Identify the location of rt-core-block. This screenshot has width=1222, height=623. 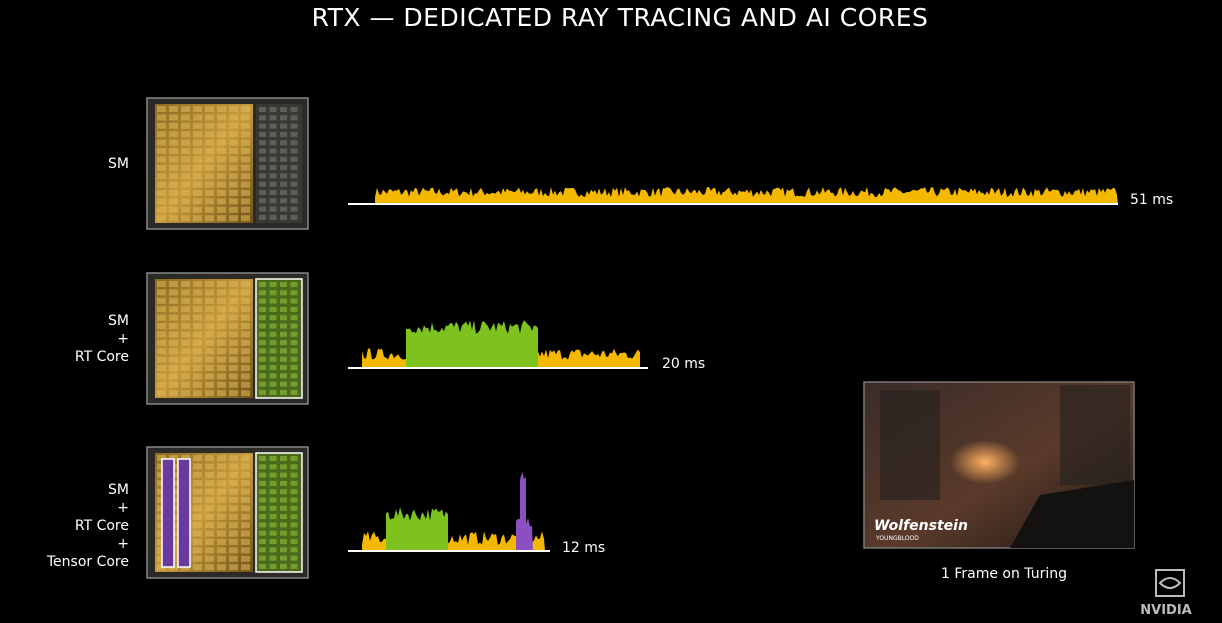
(279, 338).